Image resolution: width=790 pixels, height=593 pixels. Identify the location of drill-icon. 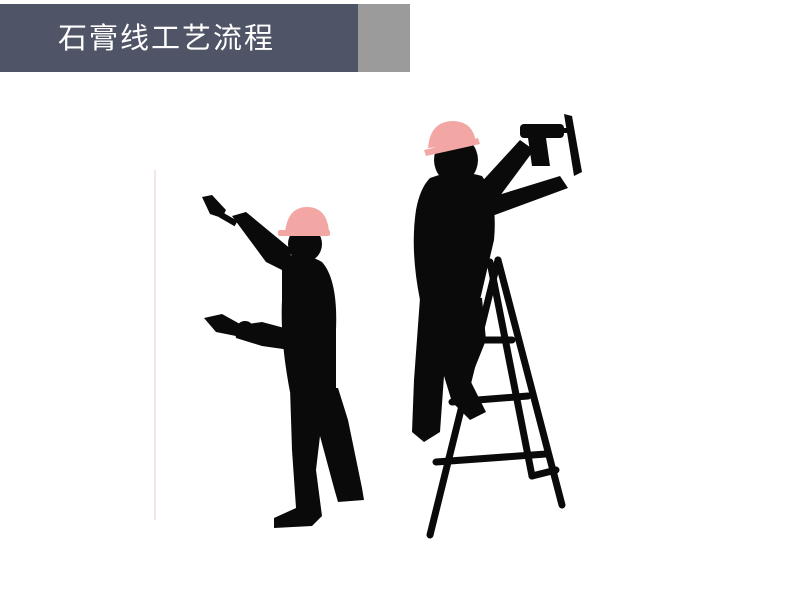
(545, 145).